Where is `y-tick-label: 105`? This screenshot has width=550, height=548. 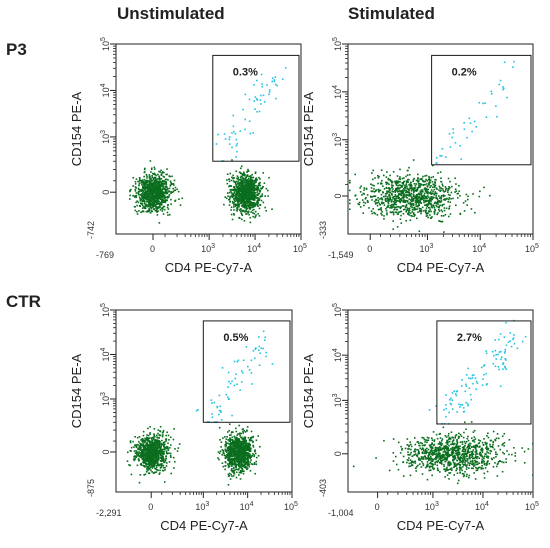
y-tick-label: 105 is located at coordinates (105, 44).